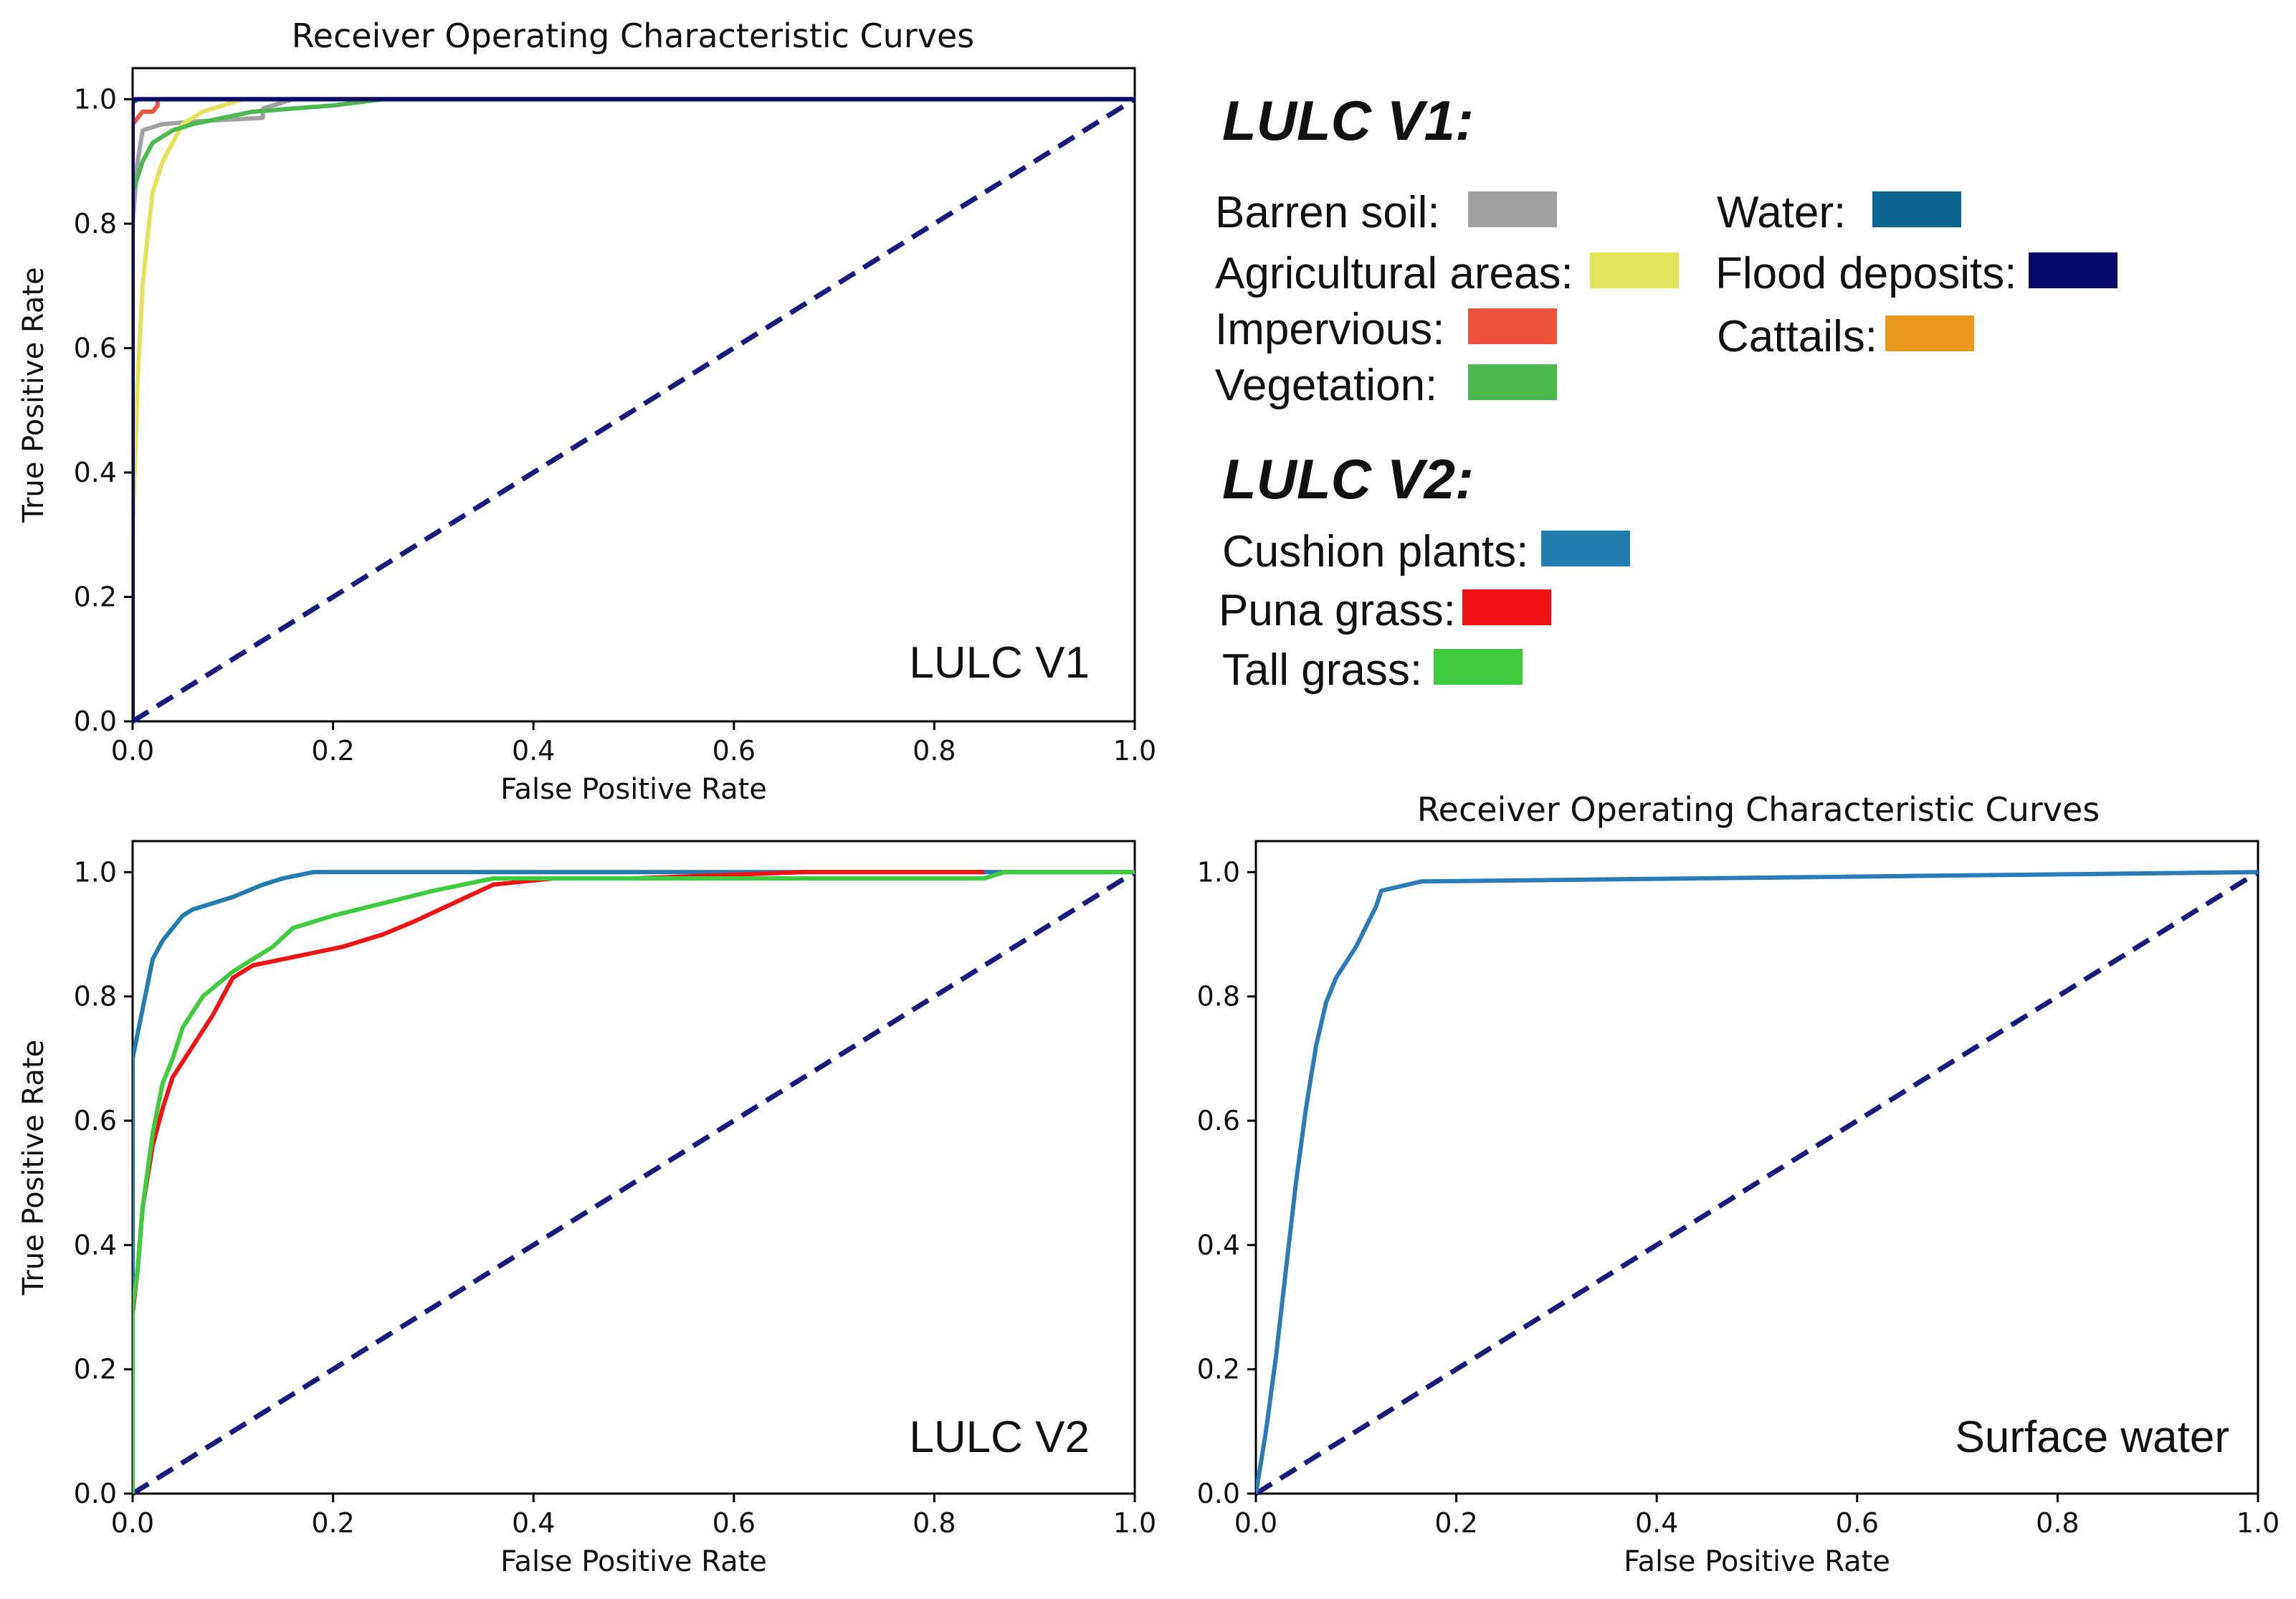 This screenshot has width=2296, height=1599. Describe the element at coordinates (1348, 120) in the screenshot. I see `legend-v1-heading: LULC V1:` at that location.